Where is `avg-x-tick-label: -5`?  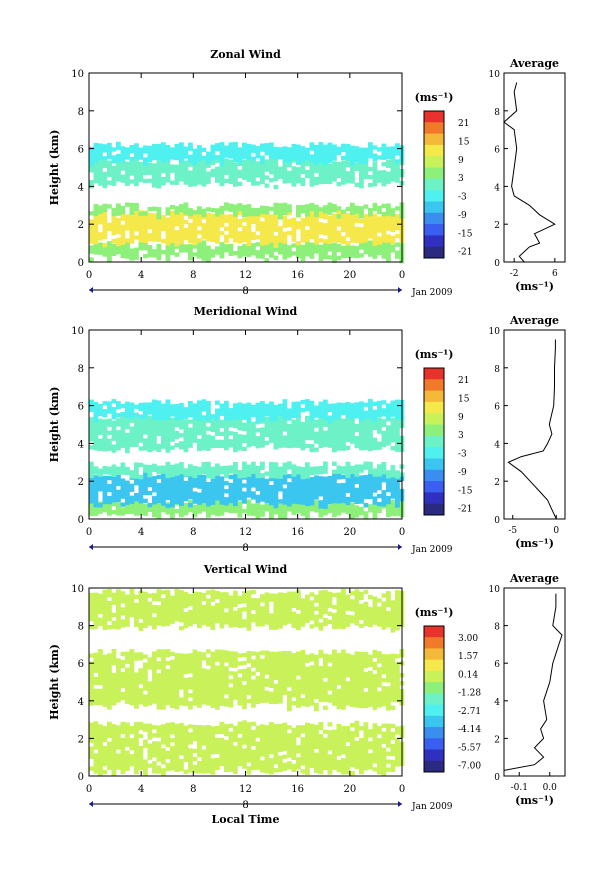 avg-x-tick-label: -5 is located at coordinates (512, 531).